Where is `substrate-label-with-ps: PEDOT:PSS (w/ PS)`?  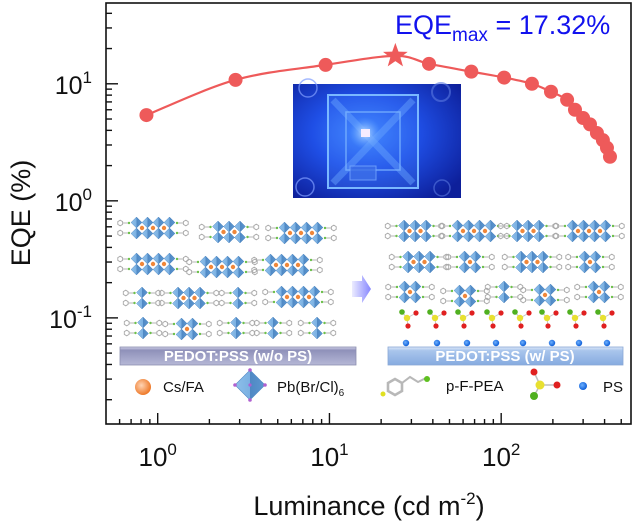
substrate-label-with-ps: PEDOT:PSS (w/ PS) is located at coordinates (504, 356).